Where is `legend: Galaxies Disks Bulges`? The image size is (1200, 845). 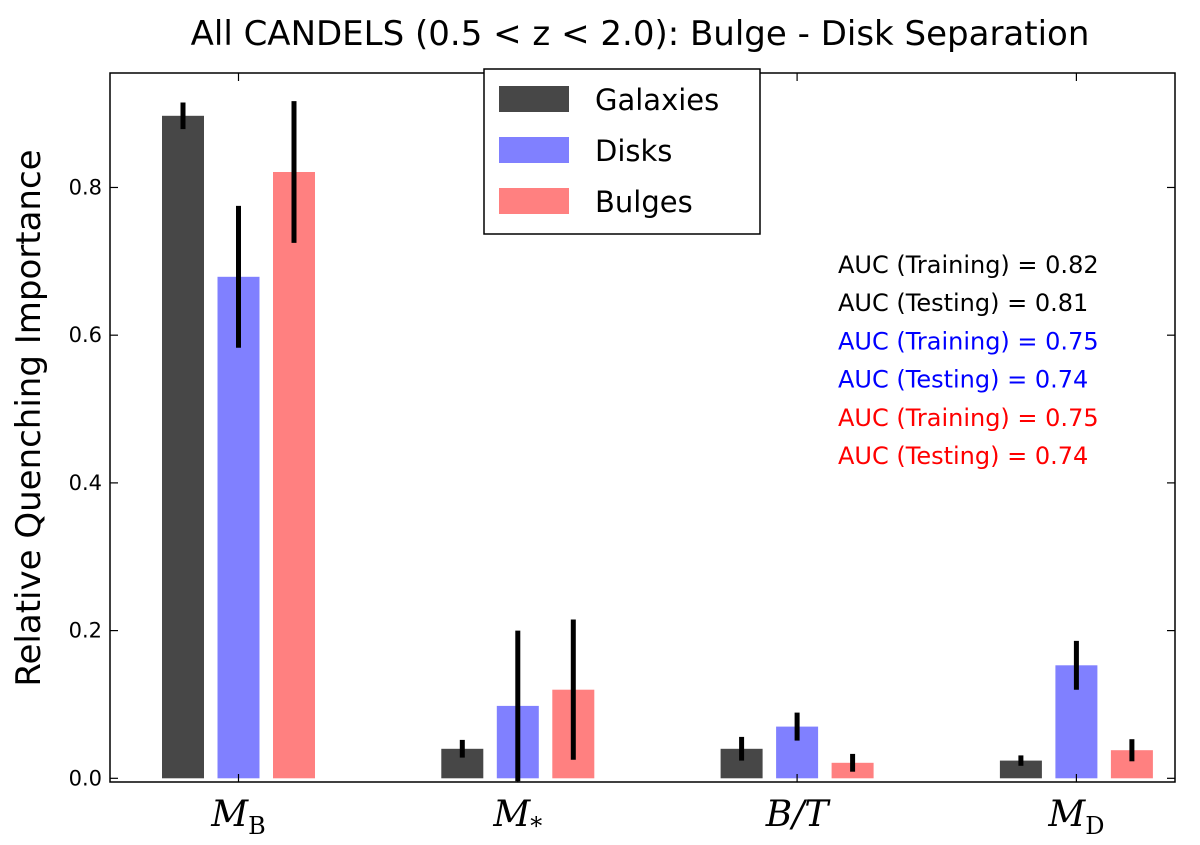 legend: Galaxies Disks Bulges is located at coordinates (622, 151).